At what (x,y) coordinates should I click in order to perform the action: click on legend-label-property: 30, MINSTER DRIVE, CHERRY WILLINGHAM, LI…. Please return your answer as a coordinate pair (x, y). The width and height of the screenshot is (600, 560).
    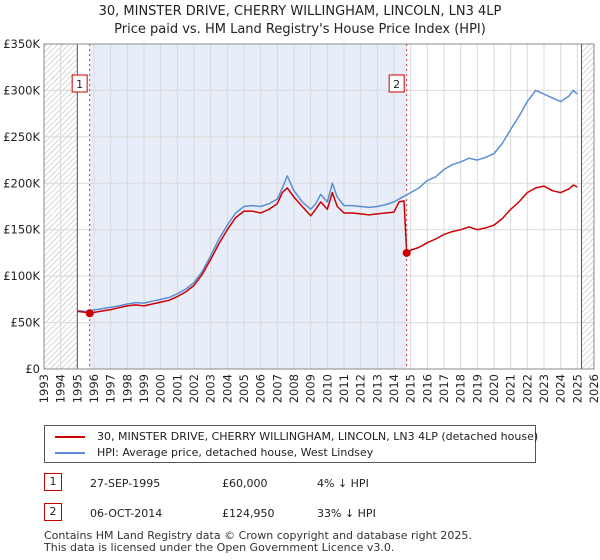
    Looking at the image, I should click on (318, 436).